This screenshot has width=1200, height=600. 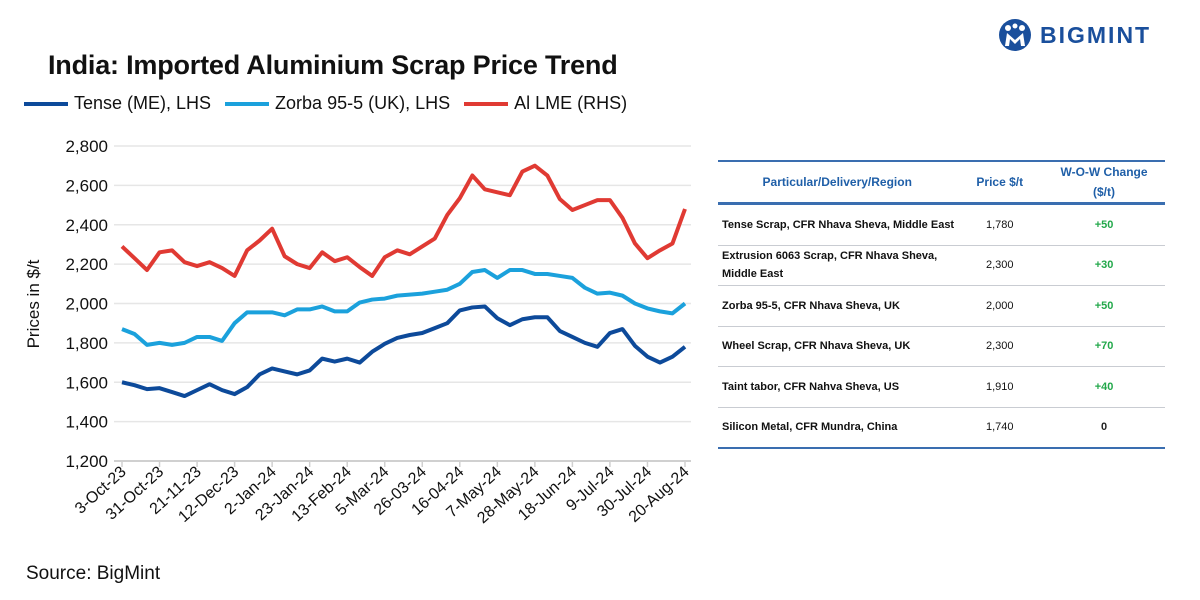 I want to click on table-row: Taint tabor, CFR Nahva Sheva, US 1,910 +40, so click(x=941, y=387).